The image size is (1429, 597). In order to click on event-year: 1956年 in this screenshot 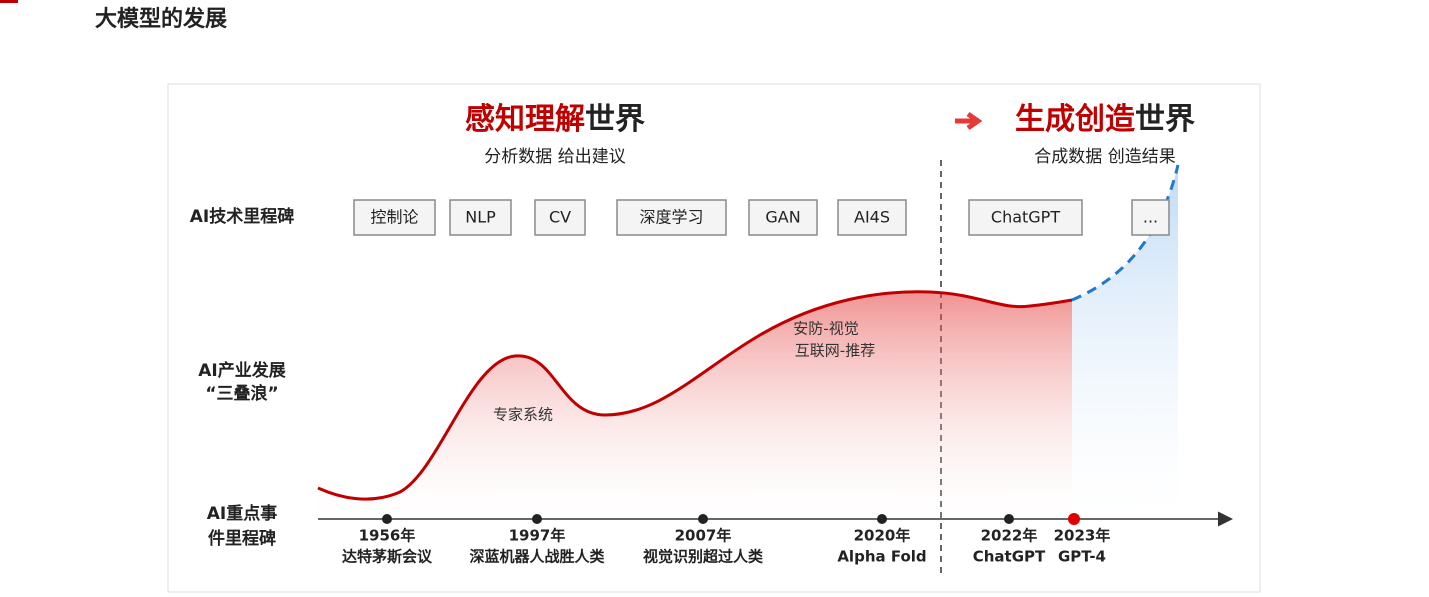, I will do `click(387, 536)`.